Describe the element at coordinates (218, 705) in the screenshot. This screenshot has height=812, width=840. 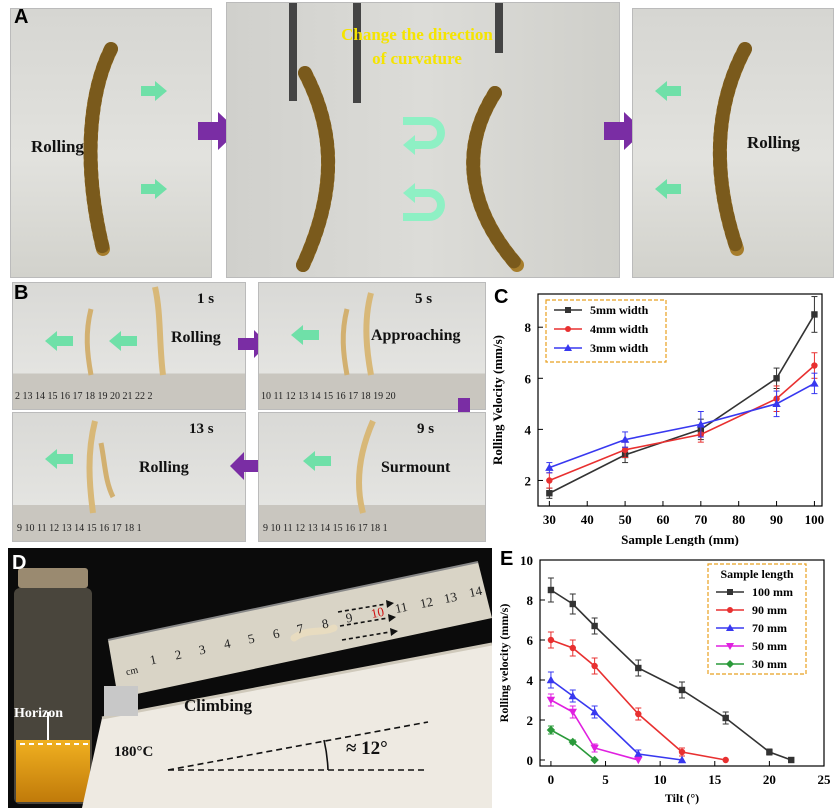
I see `climbing-label: Climbing` at that location.